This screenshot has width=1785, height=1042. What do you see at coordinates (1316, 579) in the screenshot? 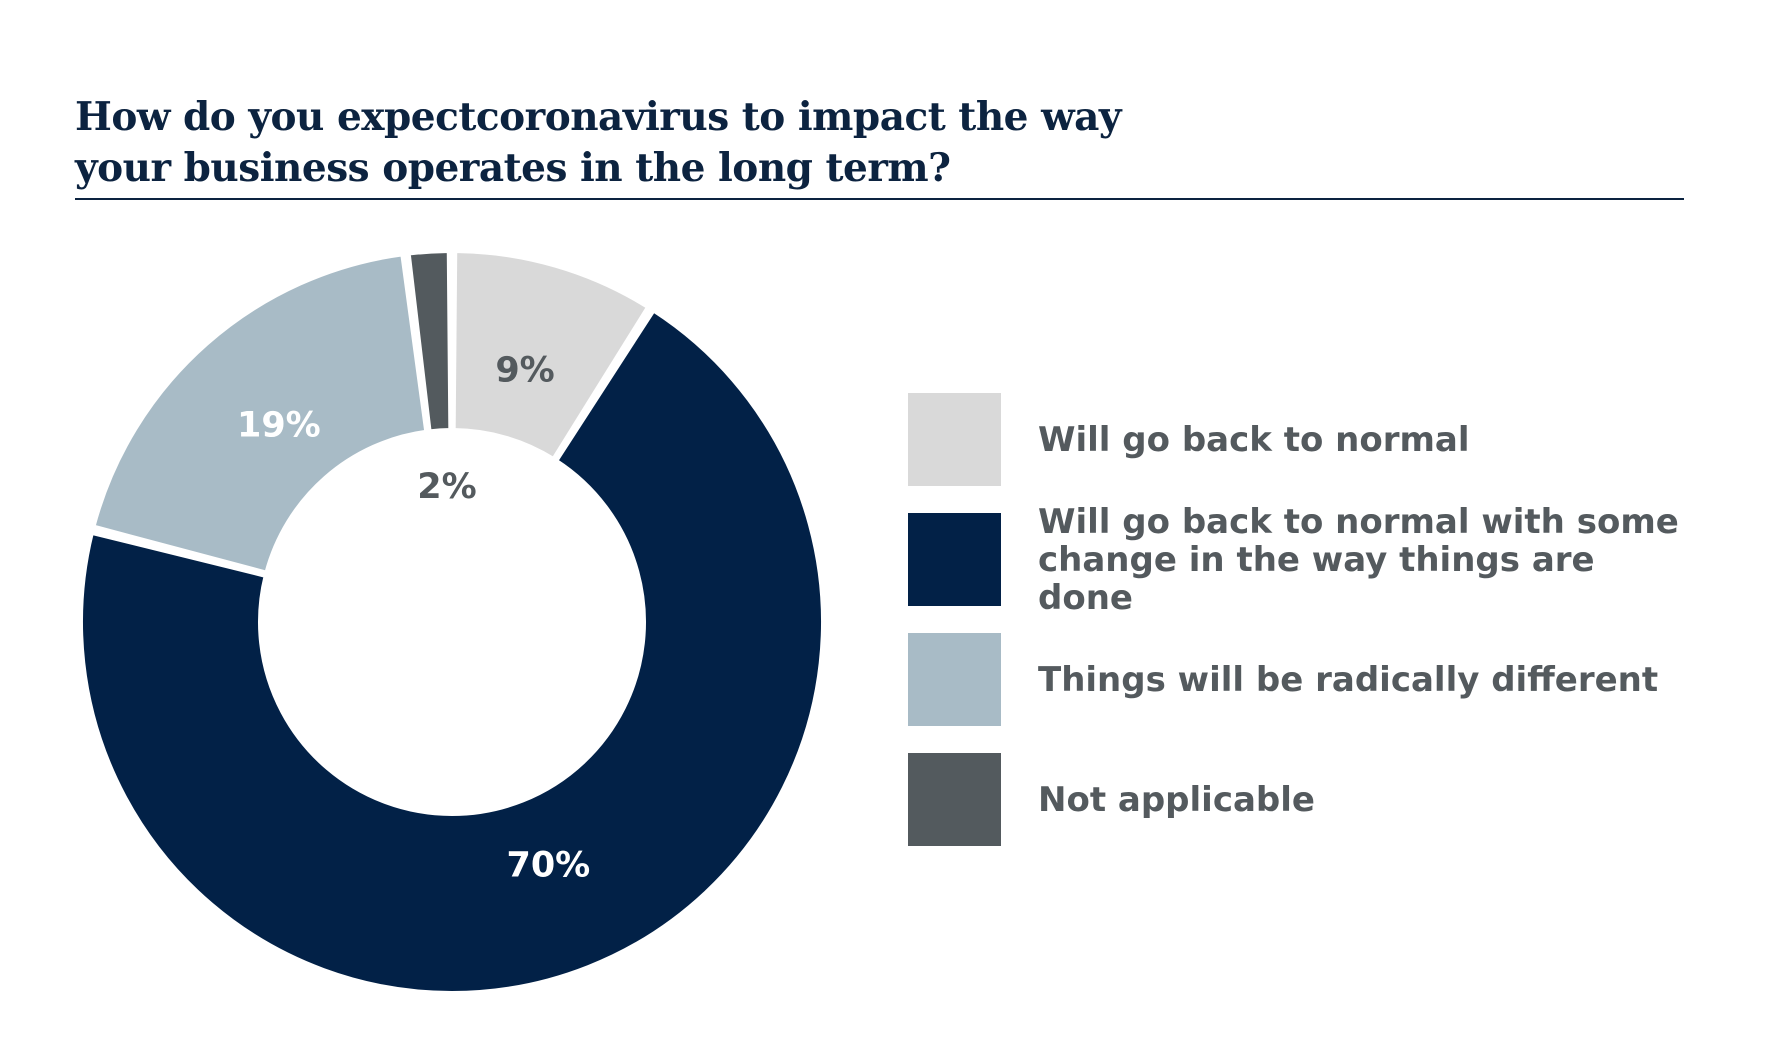
I see `legend-label-line: change in the way things are done` at bounding box center [1316, 579].